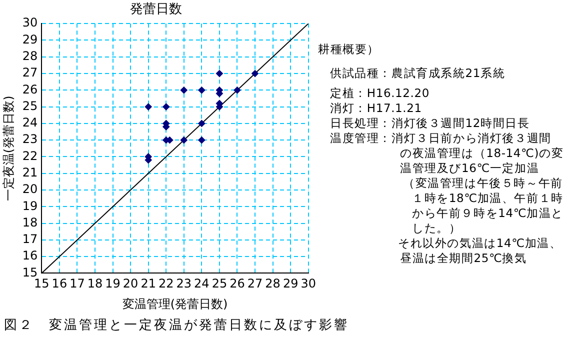 The image size is (583, 339). Describe the element at coordinates (380, 93) in the screenshot. I see `text: 定植：H16.12.20` at that location.